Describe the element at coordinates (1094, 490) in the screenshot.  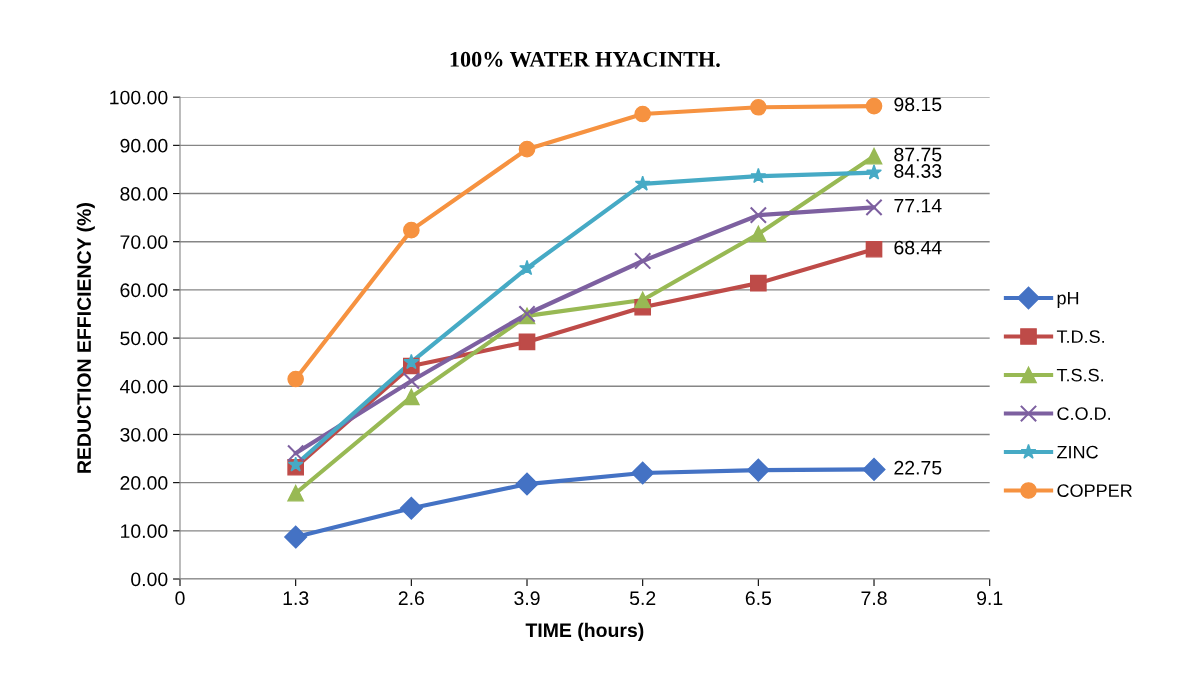
I see `legend-label: COPPER` at that location.